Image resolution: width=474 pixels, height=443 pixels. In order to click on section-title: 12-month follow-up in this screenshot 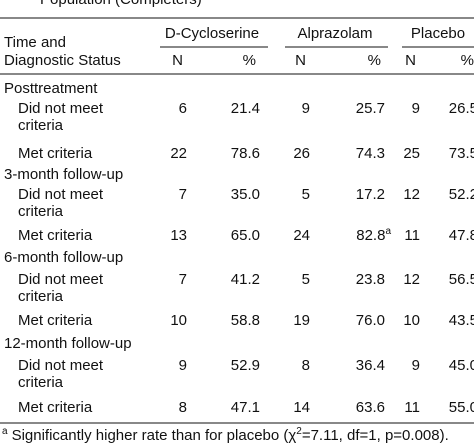, I will do `click(68, 343)`.